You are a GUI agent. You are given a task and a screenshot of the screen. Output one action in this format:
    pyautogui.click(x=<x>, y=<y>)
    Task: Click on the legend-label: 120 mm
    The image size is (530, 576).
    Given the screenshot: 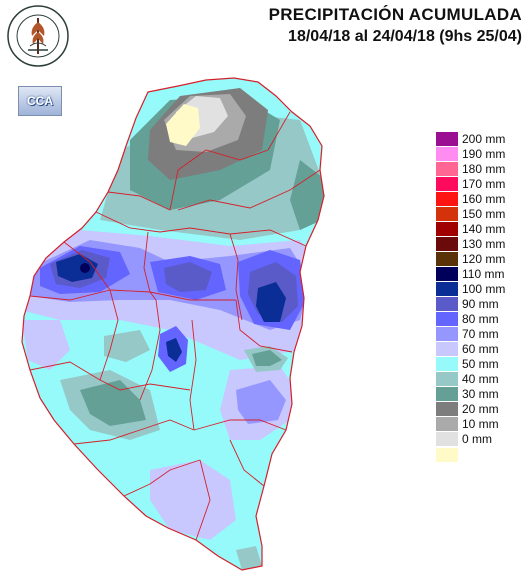 What is the action you would take?
    pyautogui.click(x=484, y=258)
    